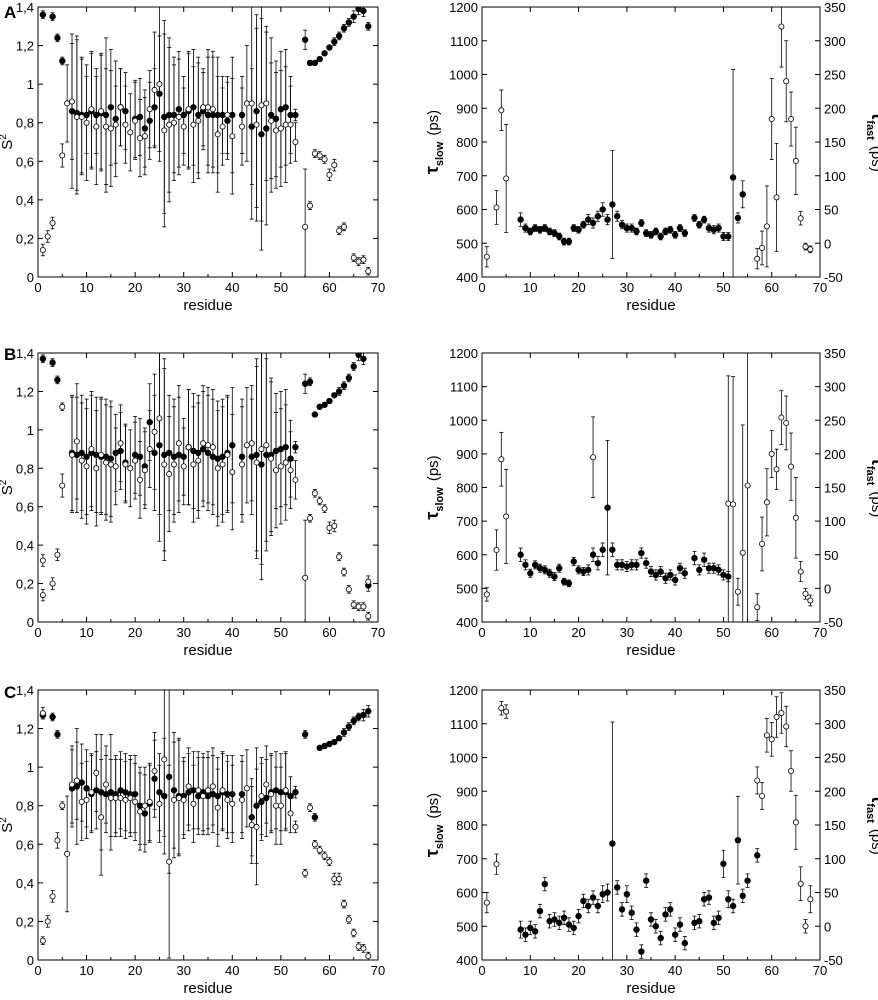 This screenshot has width=878, height=1000. What do you see at coordinates (467, 176) in the screenshot?
I see `y-tick-label: 700` at bounding box center [467, 176].